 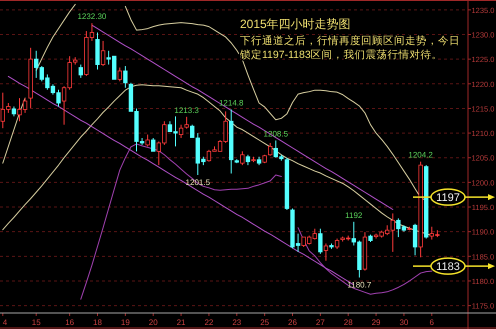 What do you see at coordinates (237, 322) in the screenshot?
I see `x-tick-label: 23` at bounding box center [237, 322].